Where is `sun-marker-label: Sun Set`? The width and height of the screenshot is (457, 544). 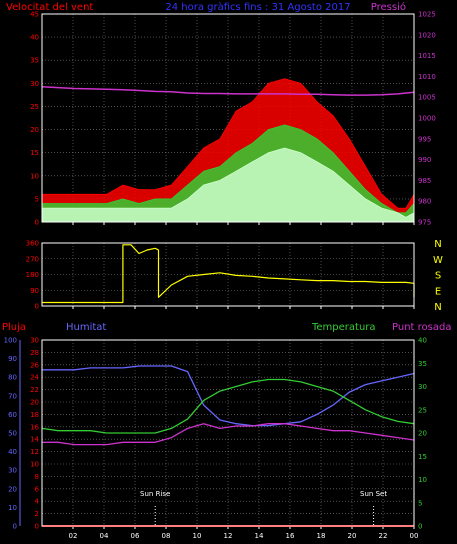 sun-marker-label: Sun Set is located at coordinates (373, 494).